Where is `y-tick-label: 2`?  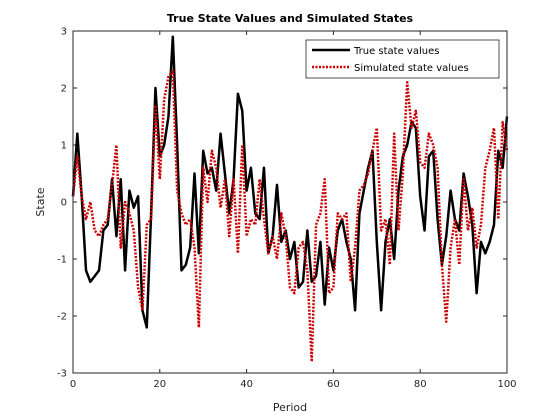
y-tick-label: 2 is located at coordinates (64, 89).